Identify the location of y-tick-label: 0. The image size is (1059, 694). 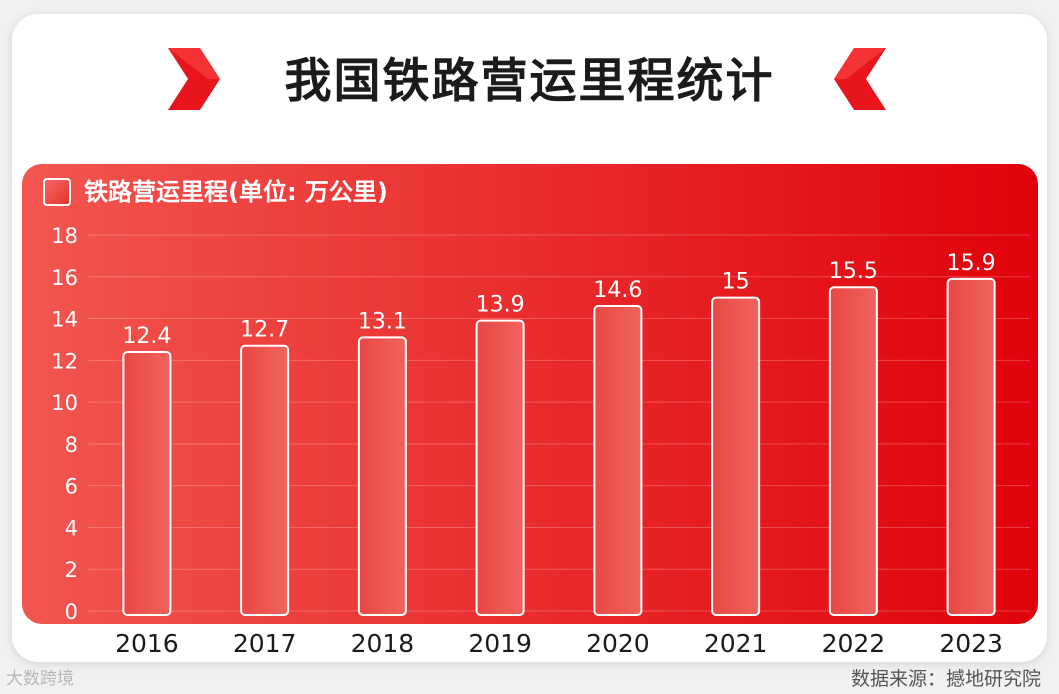
(71, 612).